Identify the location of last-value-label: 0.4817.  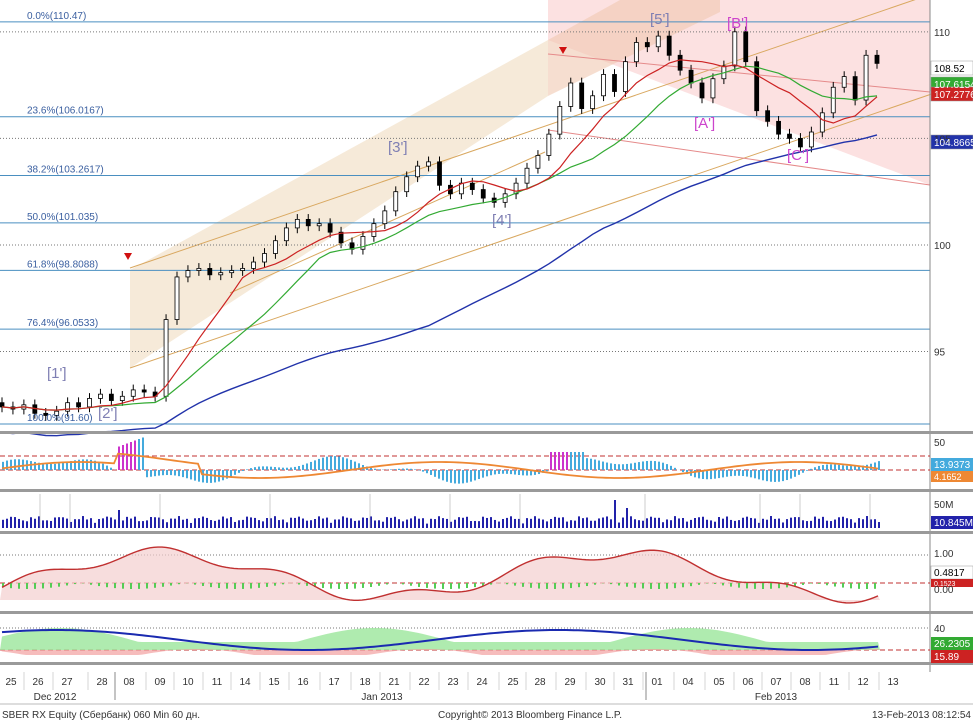
(949, 573).